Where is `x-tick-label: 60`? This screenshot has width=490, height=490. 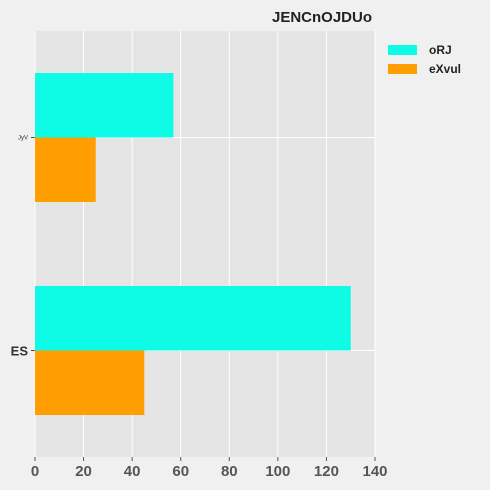
x-tick-label: 60 is located at coordinates (180, 471).